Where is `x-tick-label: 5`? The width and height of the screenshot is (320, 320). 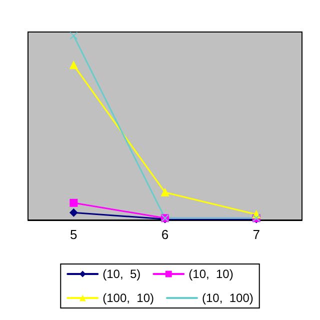 x-tick-label: 5 is located at coordinates (74, 234).